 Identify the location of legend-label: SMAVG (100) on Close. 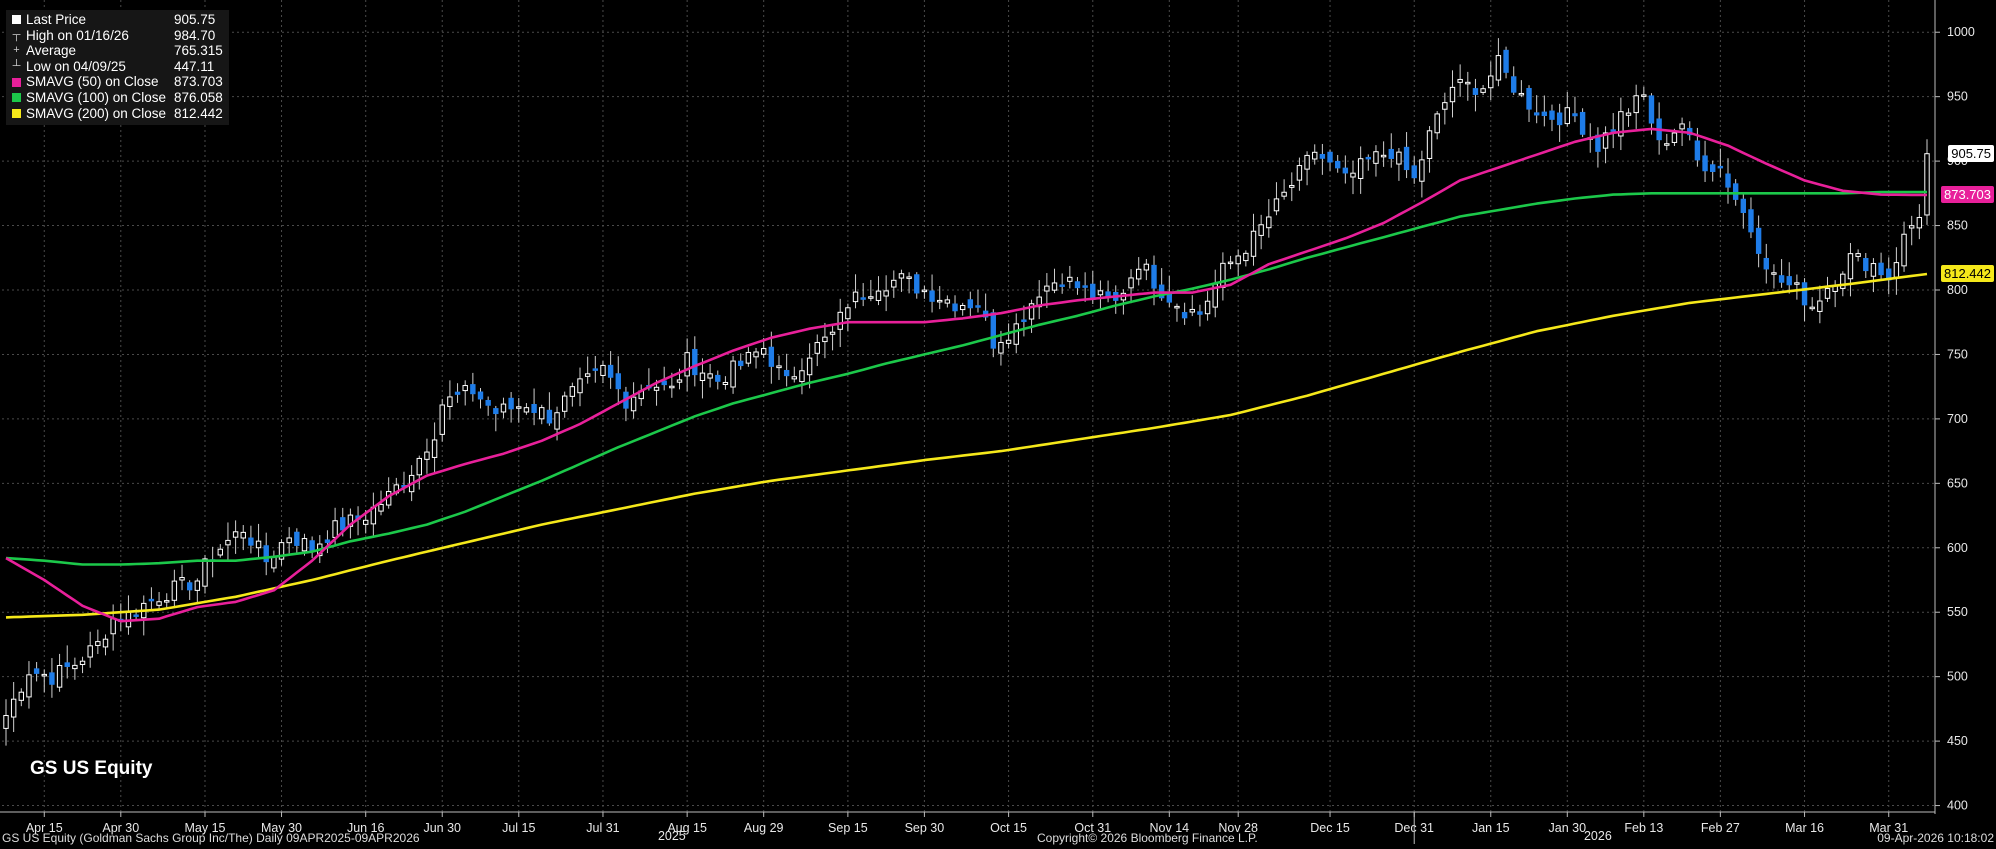
(96, 97).